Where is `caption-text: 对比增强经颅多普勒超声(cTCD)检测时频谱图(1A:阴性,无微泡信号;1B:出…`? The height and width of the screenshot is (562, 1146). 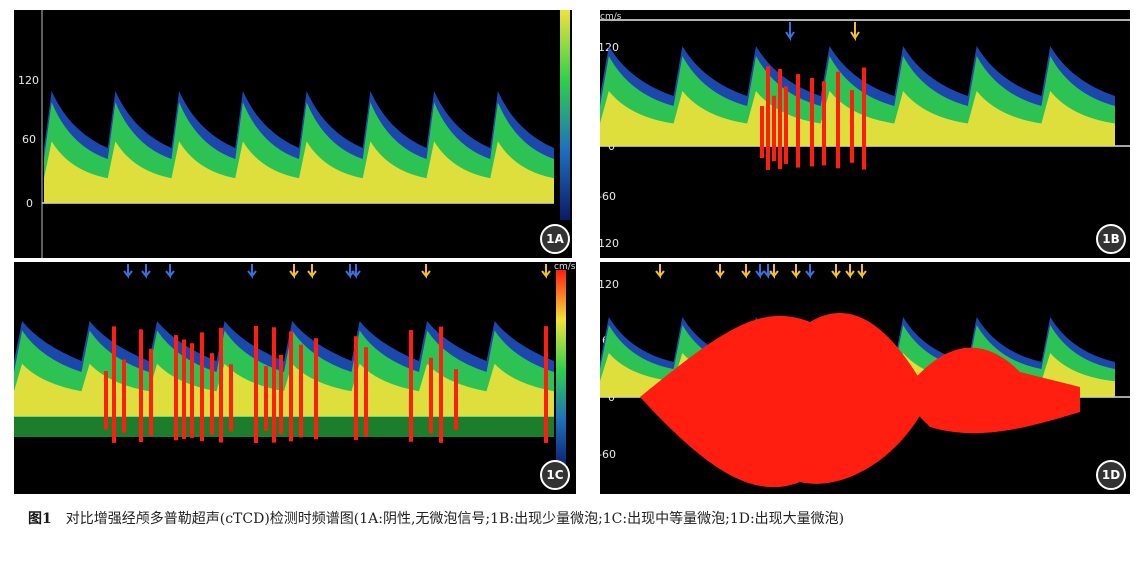 caption-text: 对比增强经颅多普勒超声(cTCD)检测时频谱图(1A:阴性,无微泡信号;1B:出… is located at coordinates (455, 519).